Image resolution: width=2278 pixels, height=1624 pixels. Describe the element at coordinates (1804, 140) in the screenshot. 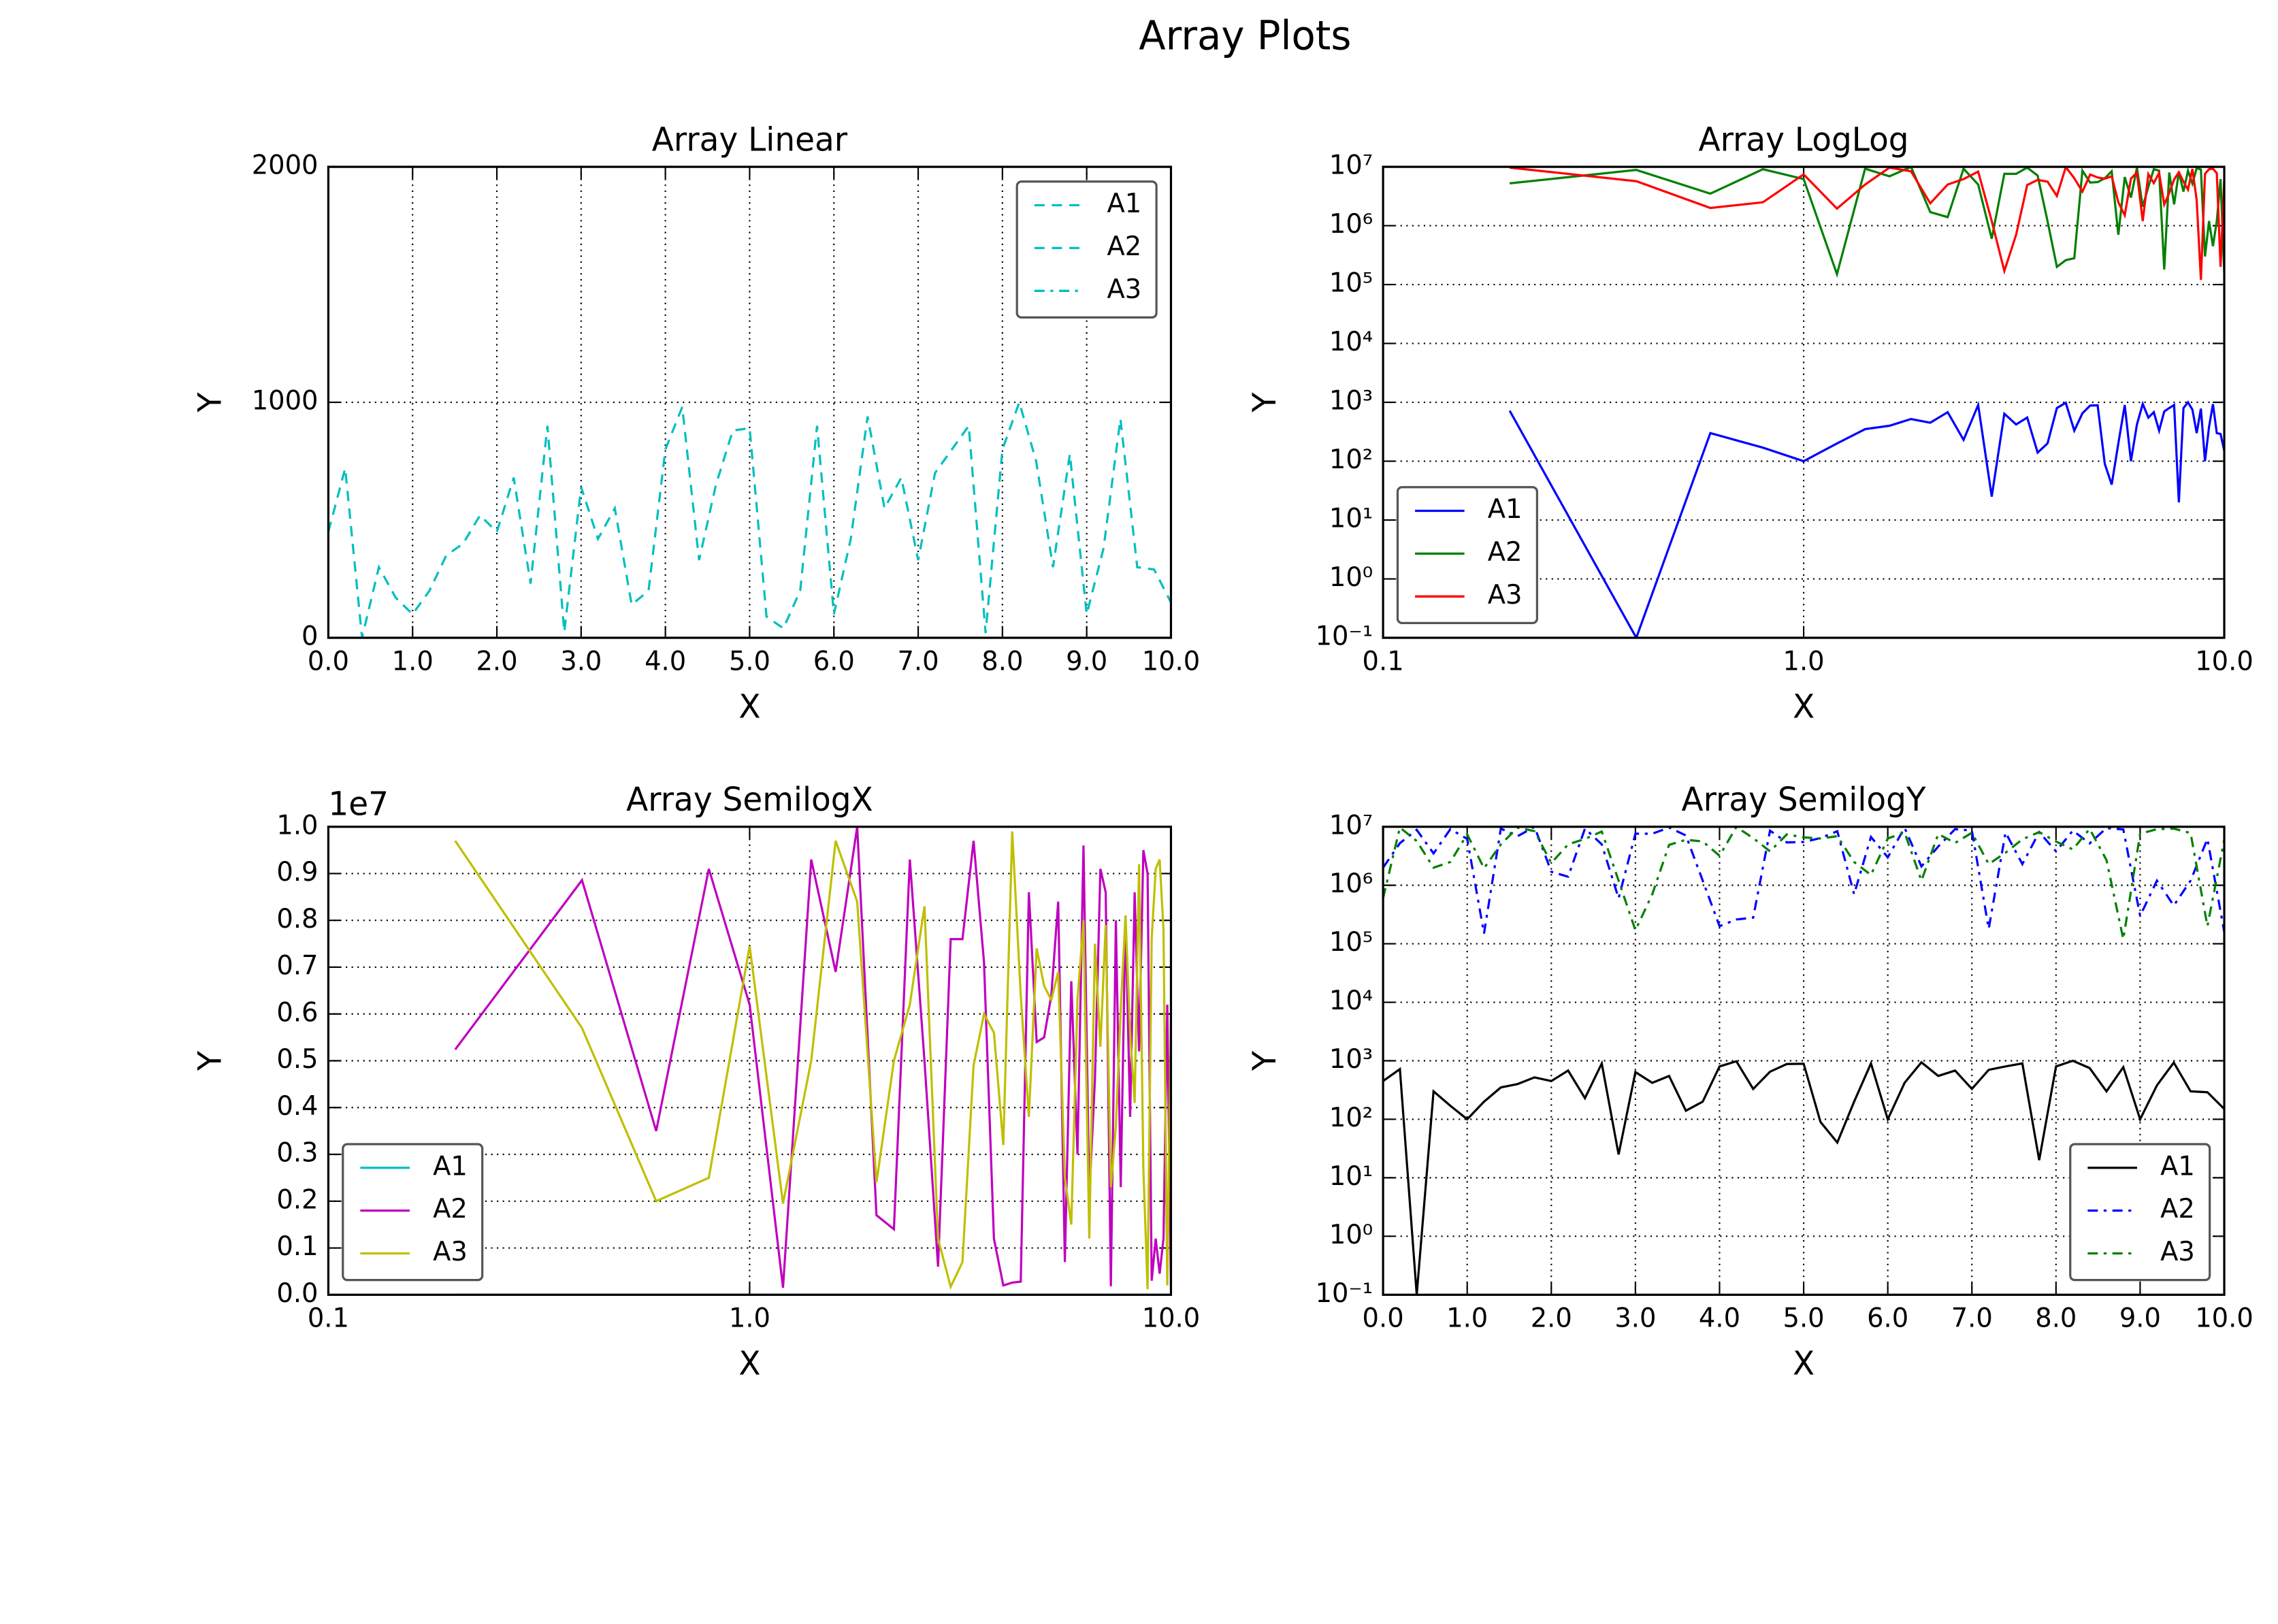

I see `axes-title: Array LogLog` at that location.